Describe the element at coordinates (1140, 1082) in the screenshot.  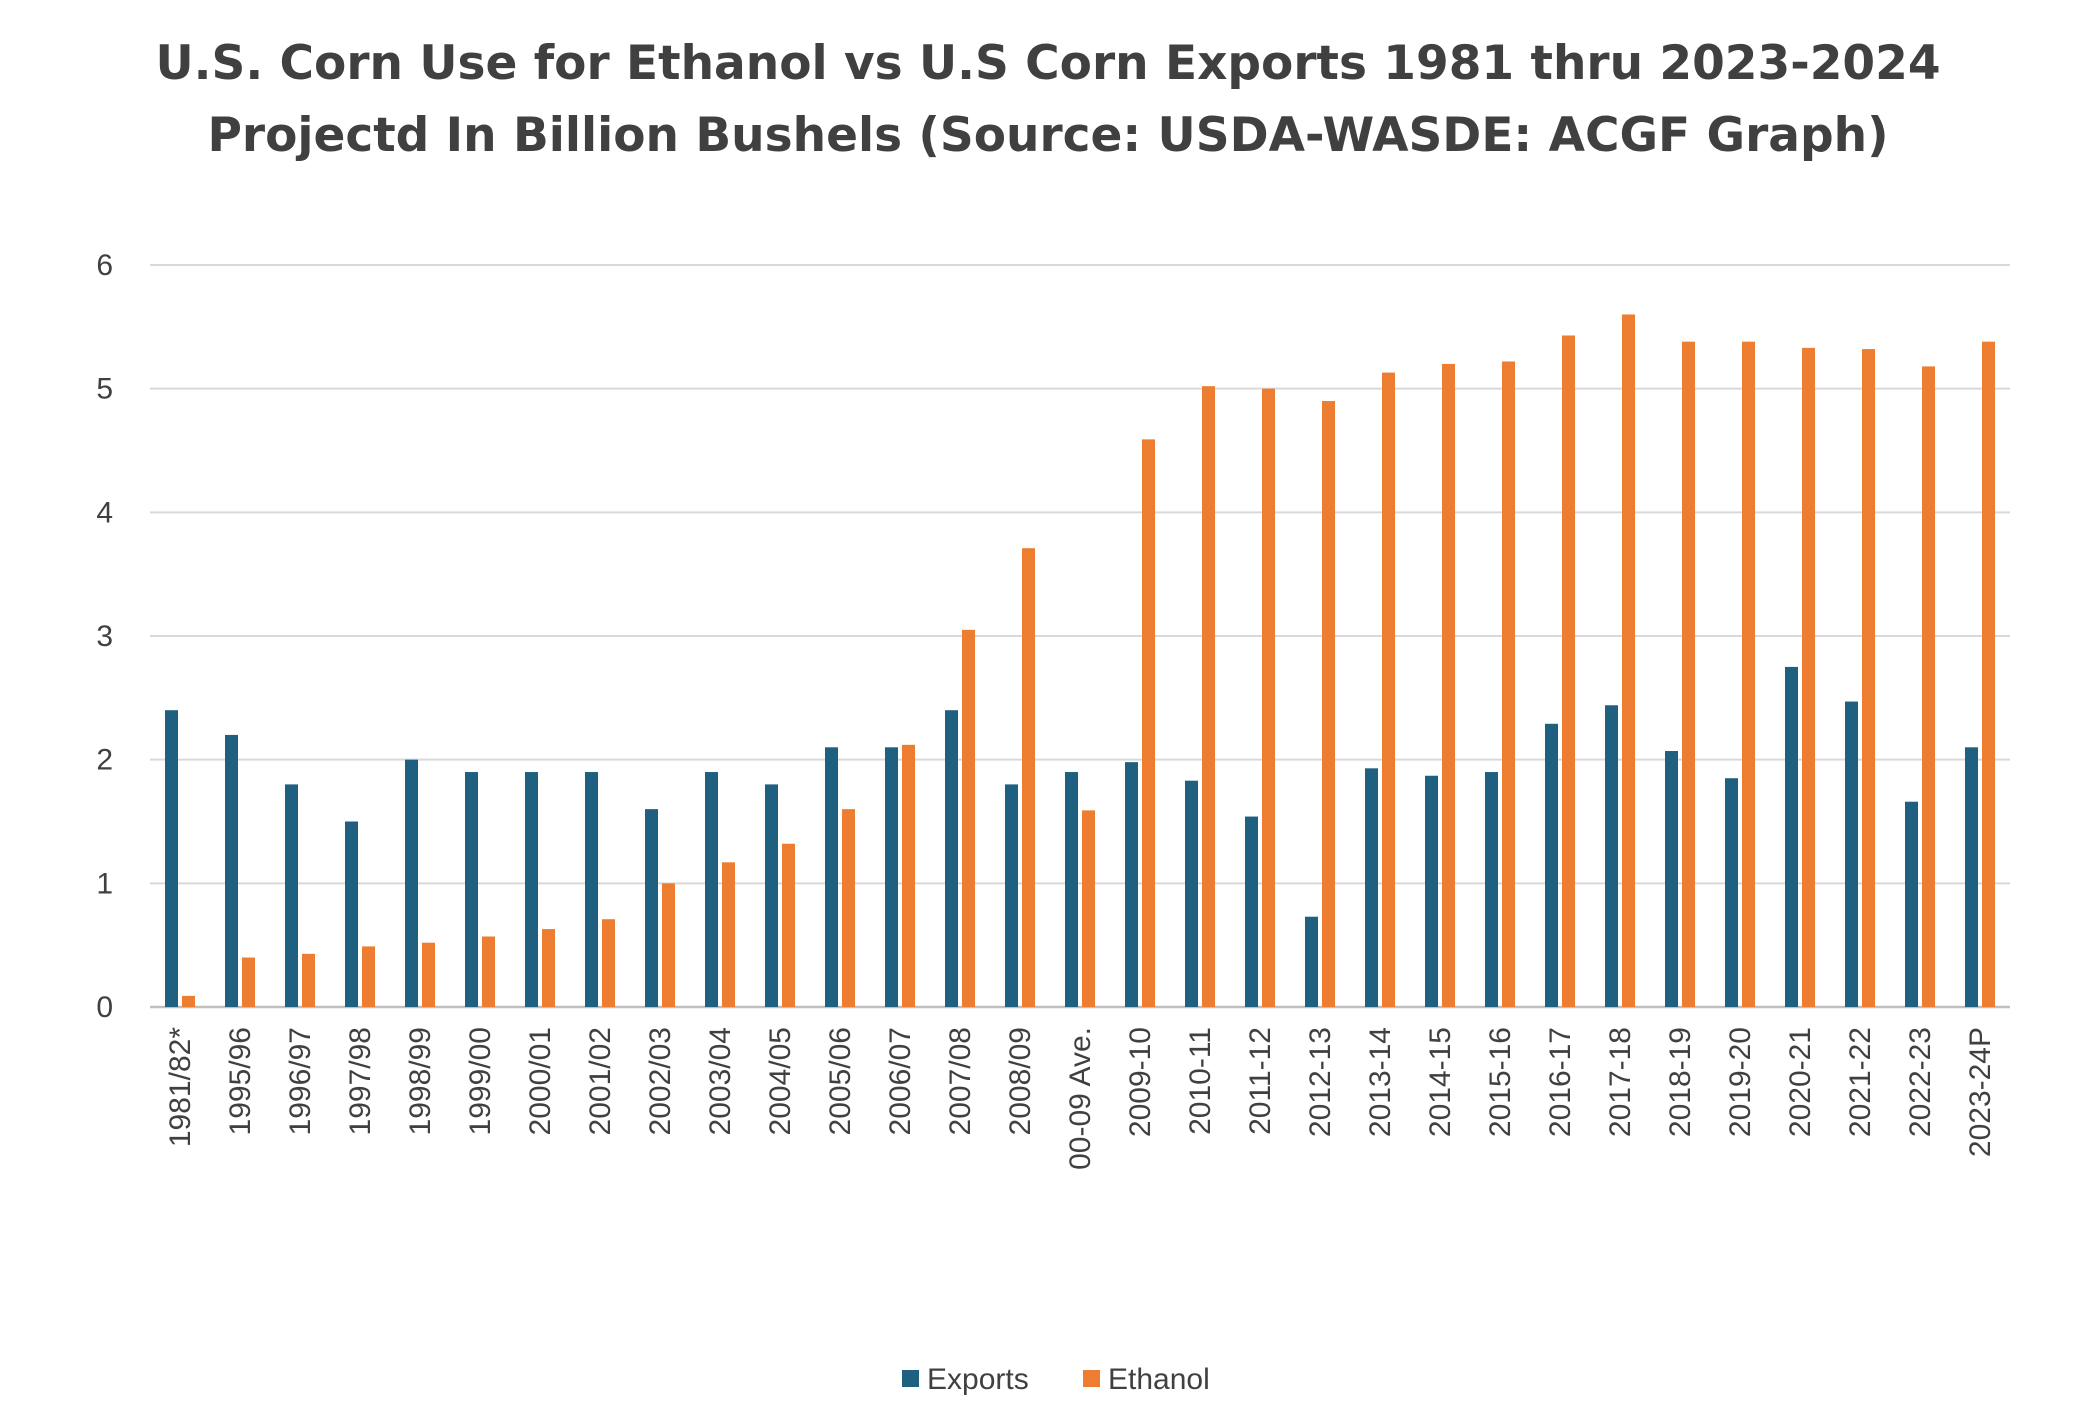
I see `x-tick-label: 2009-10` at that location.